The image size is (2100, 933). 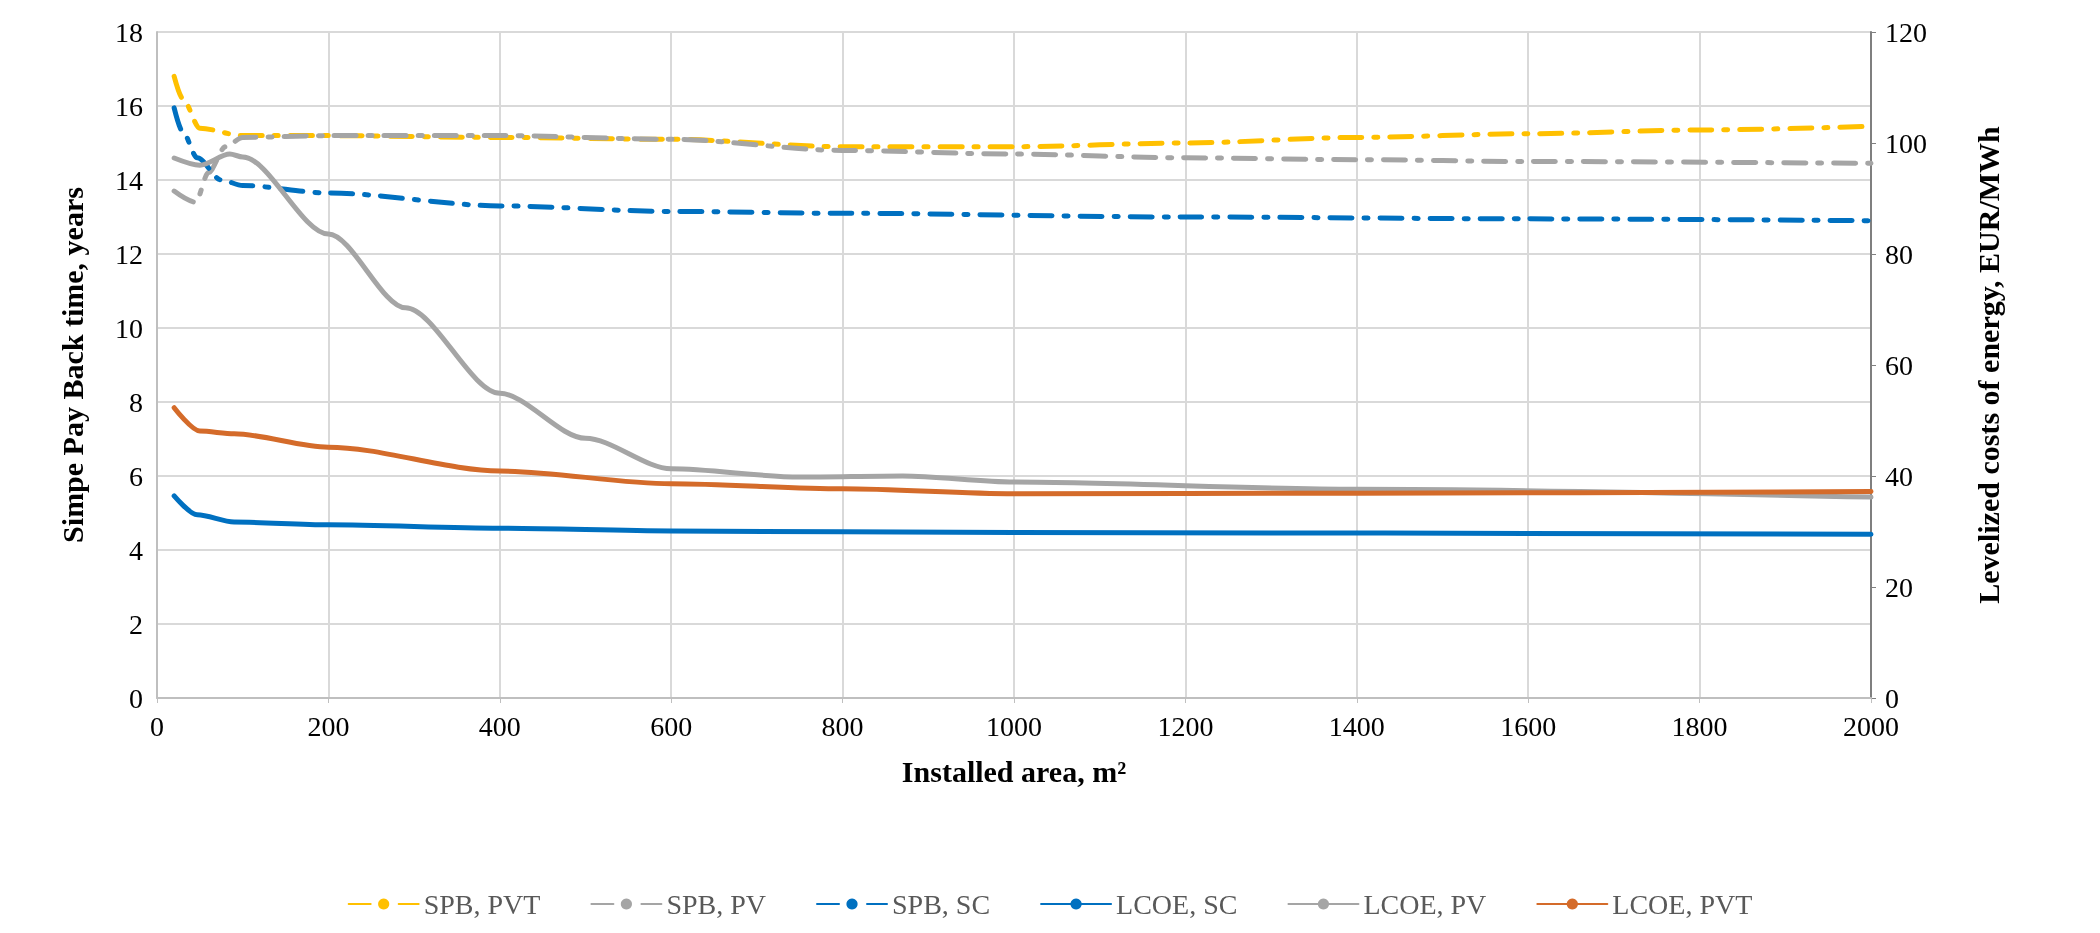 I want to click on y2-axis-title: Levelized costs of energy, EUR/MWh, so click(x=1988, y=364).